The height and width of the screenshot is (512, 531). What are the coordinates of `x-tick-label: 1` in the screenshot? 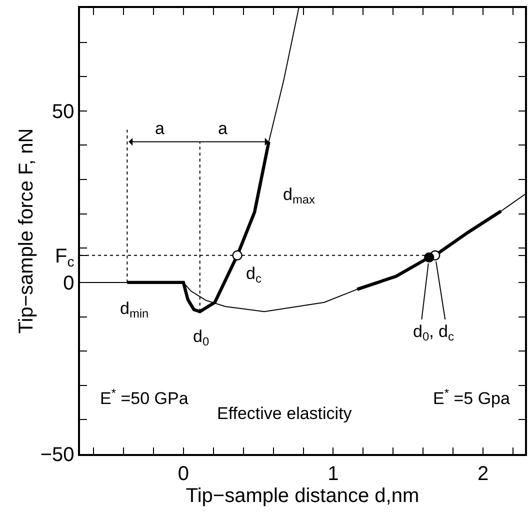 It's located at (333, 473).